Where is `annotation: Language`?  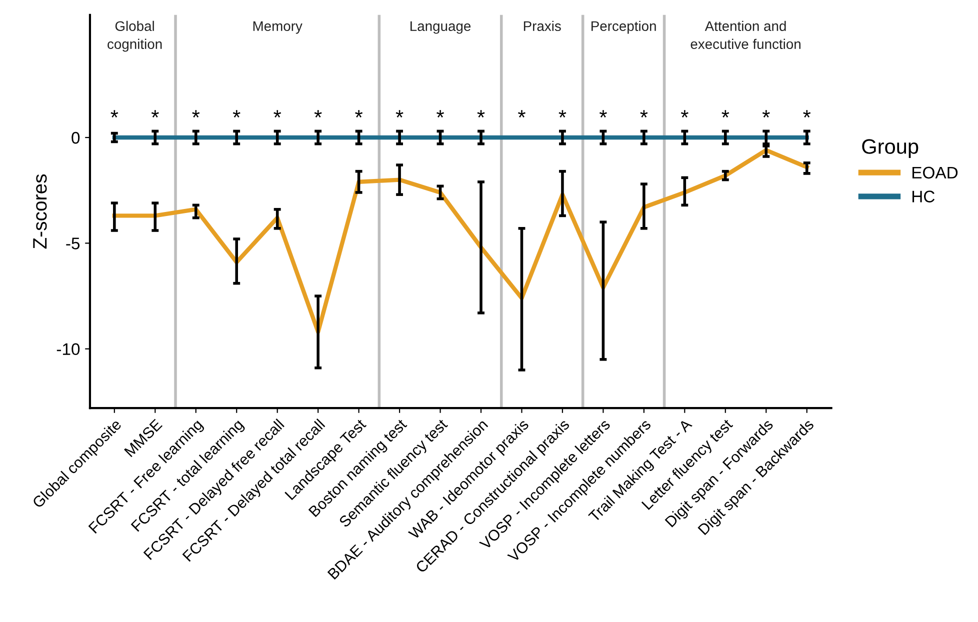 annotation: Language is located at coordinates (440, 27).